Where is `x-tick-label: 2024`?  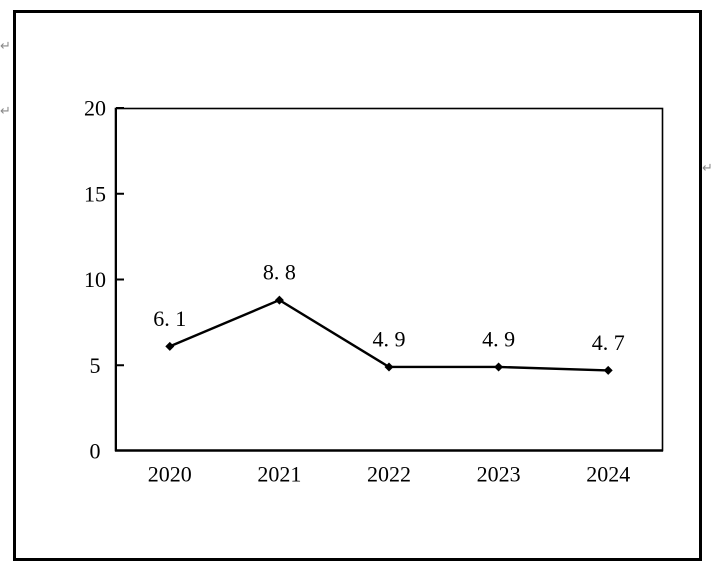
x-tick-label: 2024 is located at coordinates (608, 474).